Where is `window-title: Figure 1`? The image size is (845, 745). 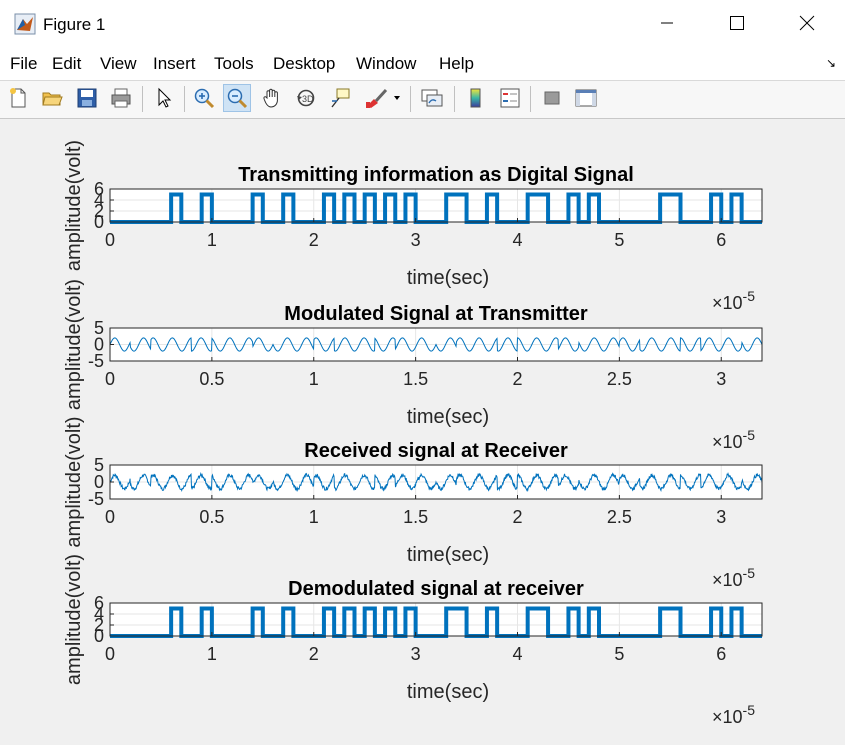 window-title: Figure 1 is located at coordinates (74, 24).